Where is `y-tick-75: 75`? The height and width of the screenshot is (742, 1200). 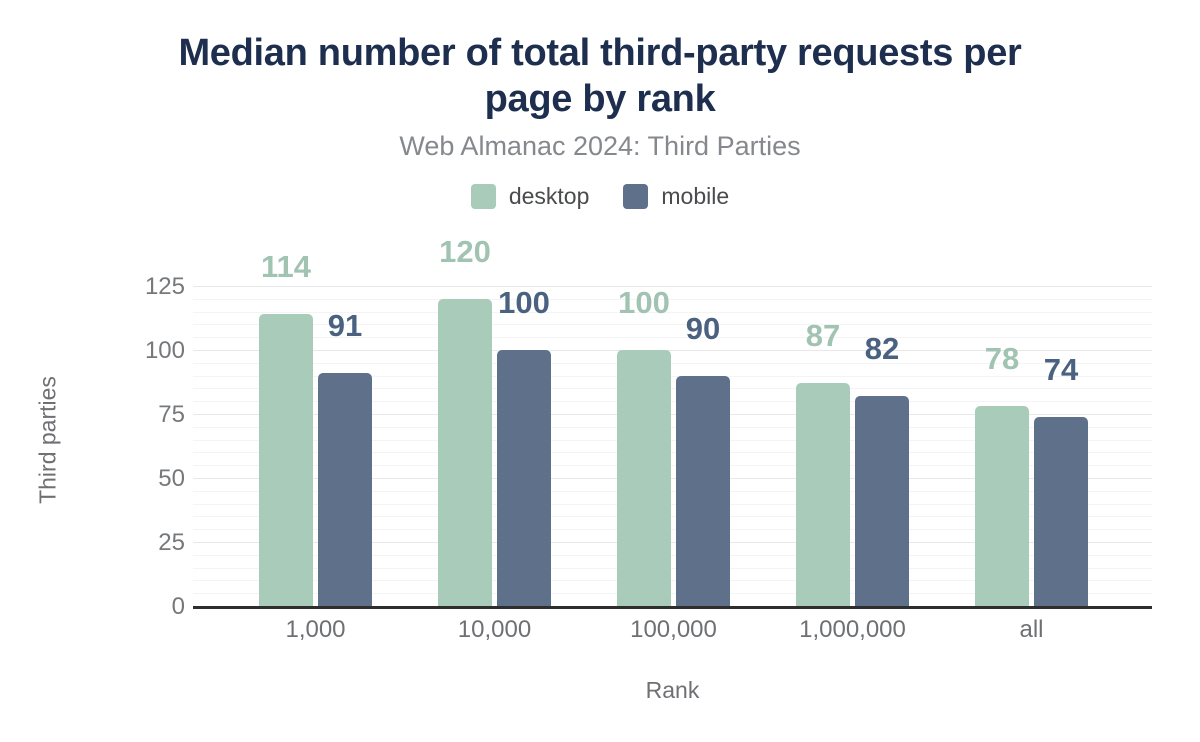 y-tick-75: 75 is located at coordinates (171, 414).